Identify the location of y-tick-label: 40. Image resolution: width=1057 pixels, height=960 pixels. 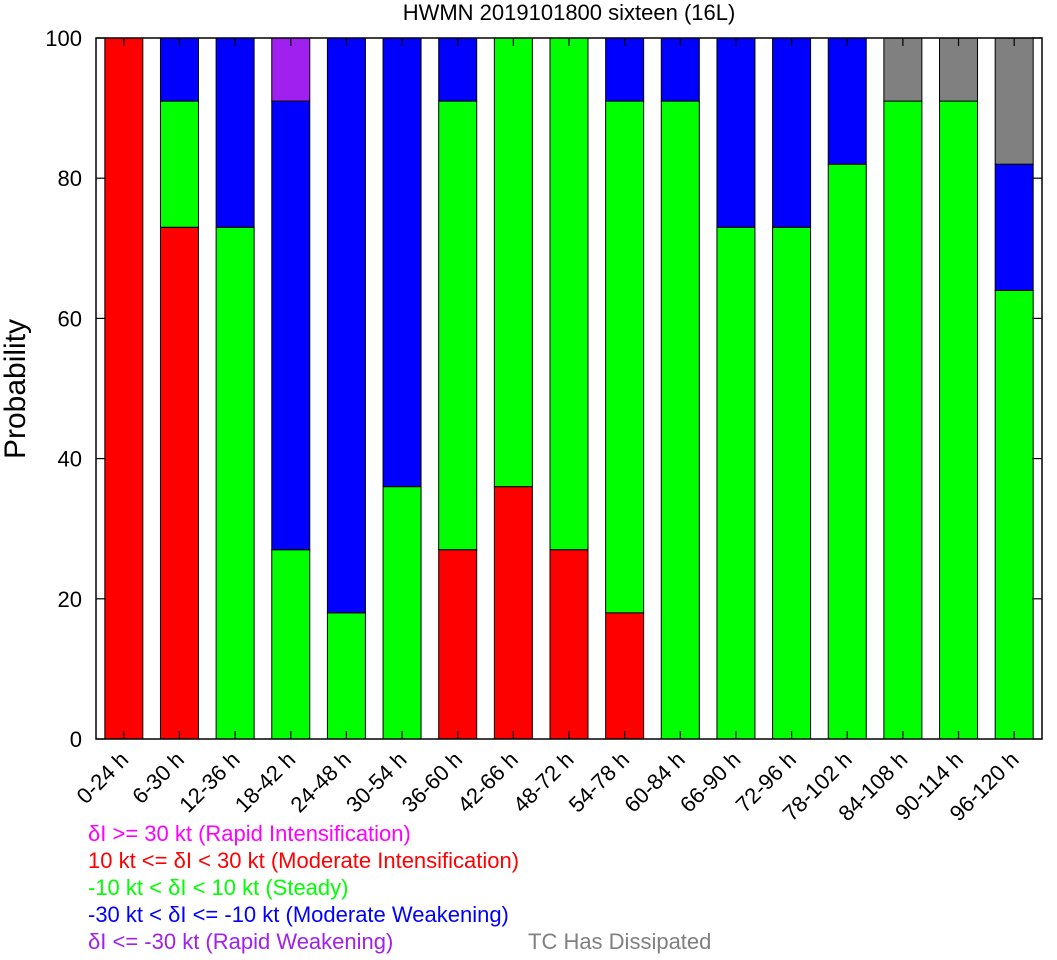
(70, 459).